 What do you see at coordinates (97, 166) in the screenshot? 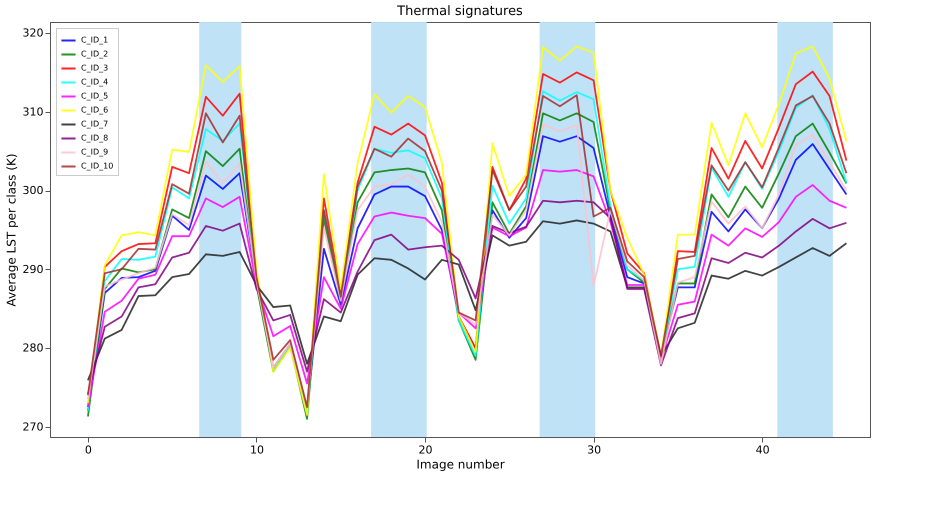
I see `legend-label: C_ID_10` at bounding box center [97, 166].